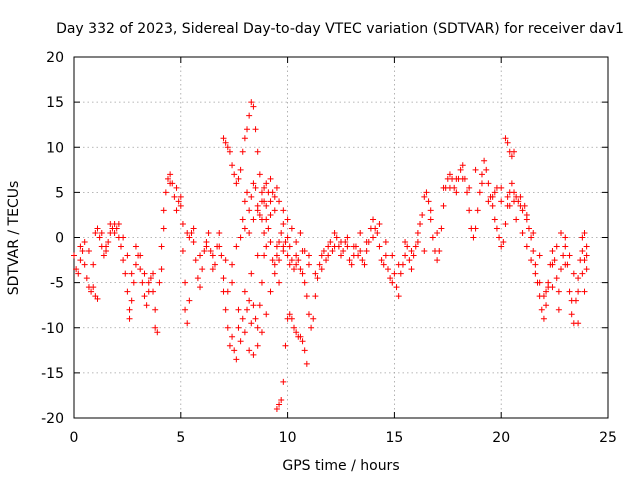 The width and height of the screenshot is (640, 480). I want to click on x-tick-label: 0, so click(74, 438).